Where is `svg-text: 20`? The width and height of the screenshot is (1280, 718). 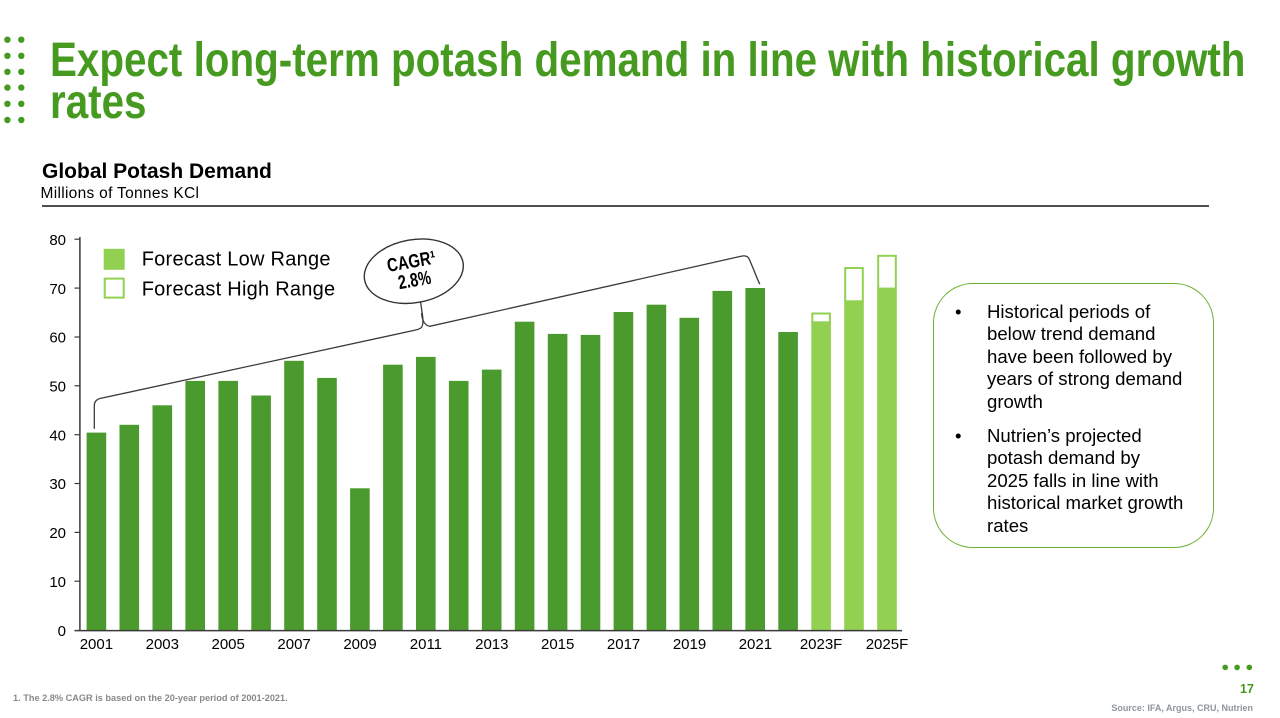 svg-text: 20 is located at coordinates (57, 533).